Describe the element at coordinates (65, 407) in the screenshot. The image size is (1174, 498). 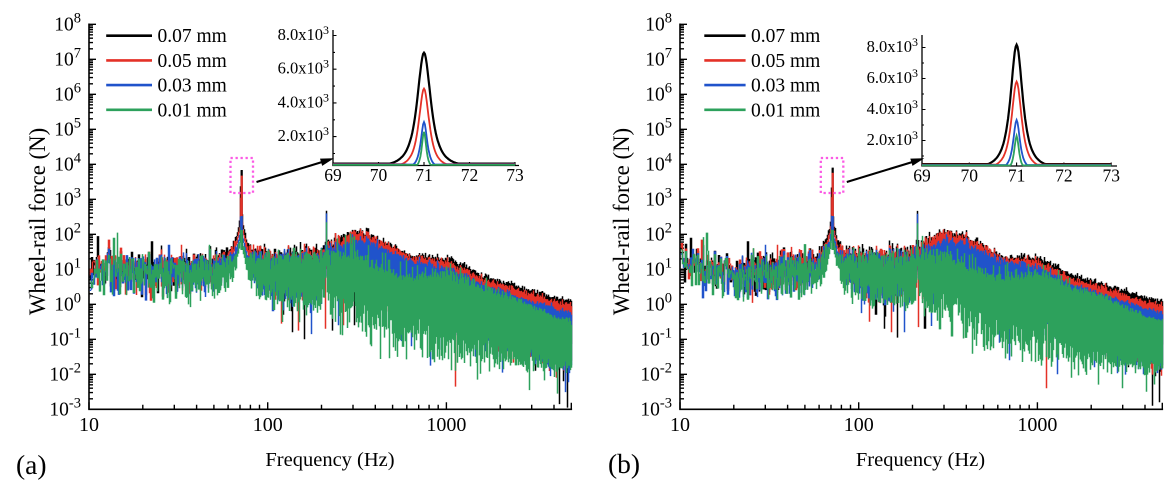
I see `svg-text: 10⁻³` at that location.